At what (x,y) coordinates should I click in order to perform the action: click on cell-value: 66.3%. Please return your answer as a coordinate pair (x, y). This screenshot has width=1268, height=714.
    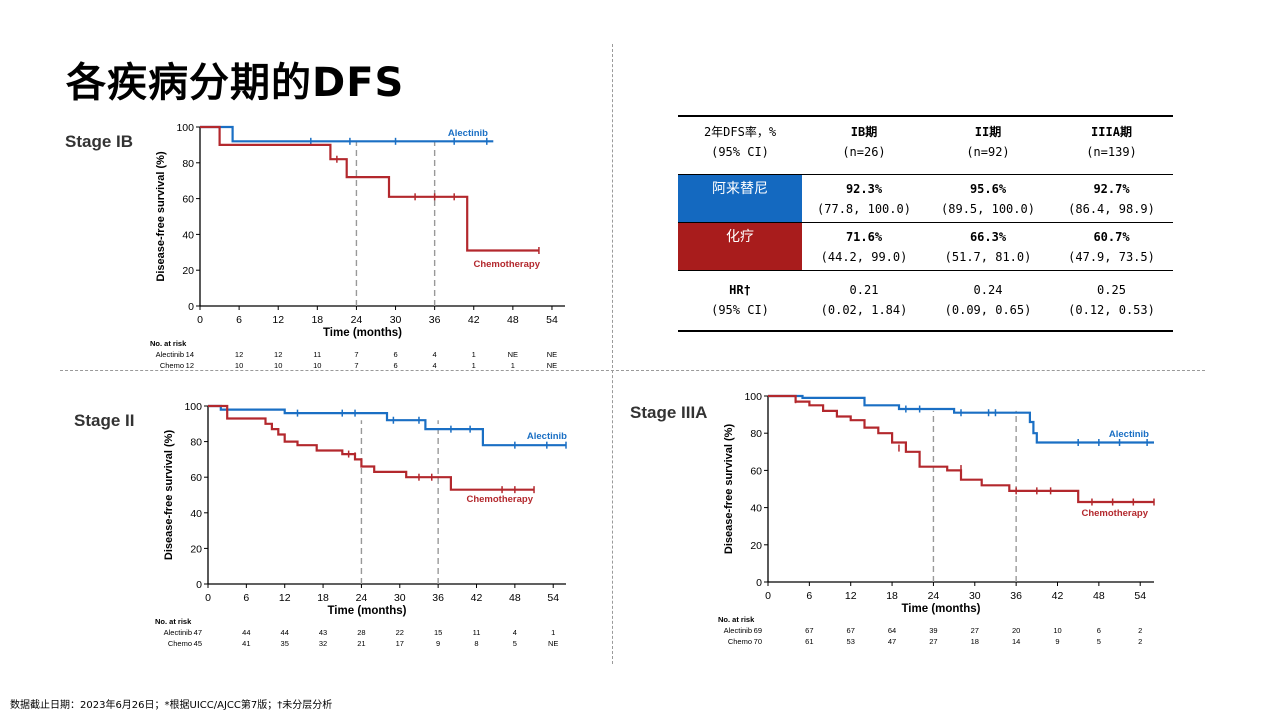
    Looking at the image, I should click on (988, 236).